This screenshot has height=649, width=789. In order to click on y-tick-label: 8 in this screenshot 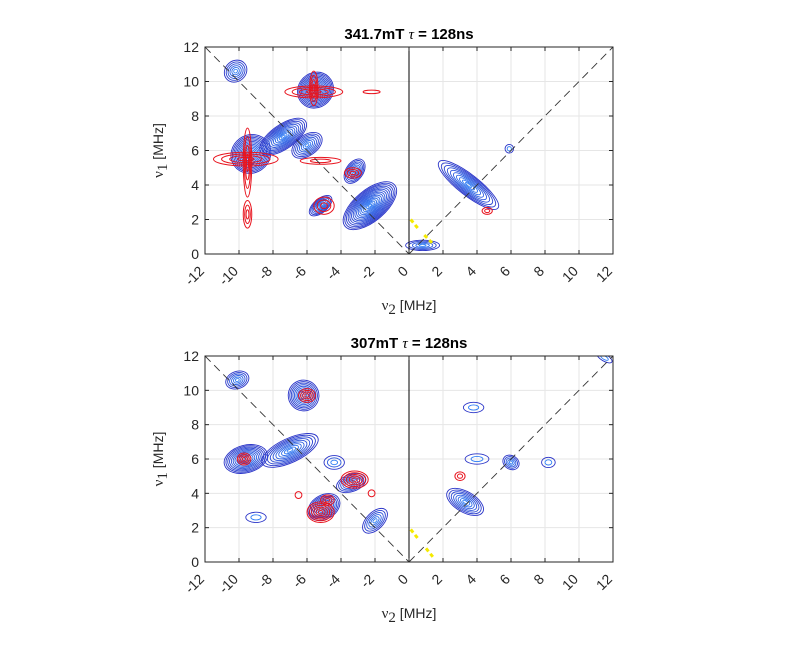, I will do `click(195, 116)`.